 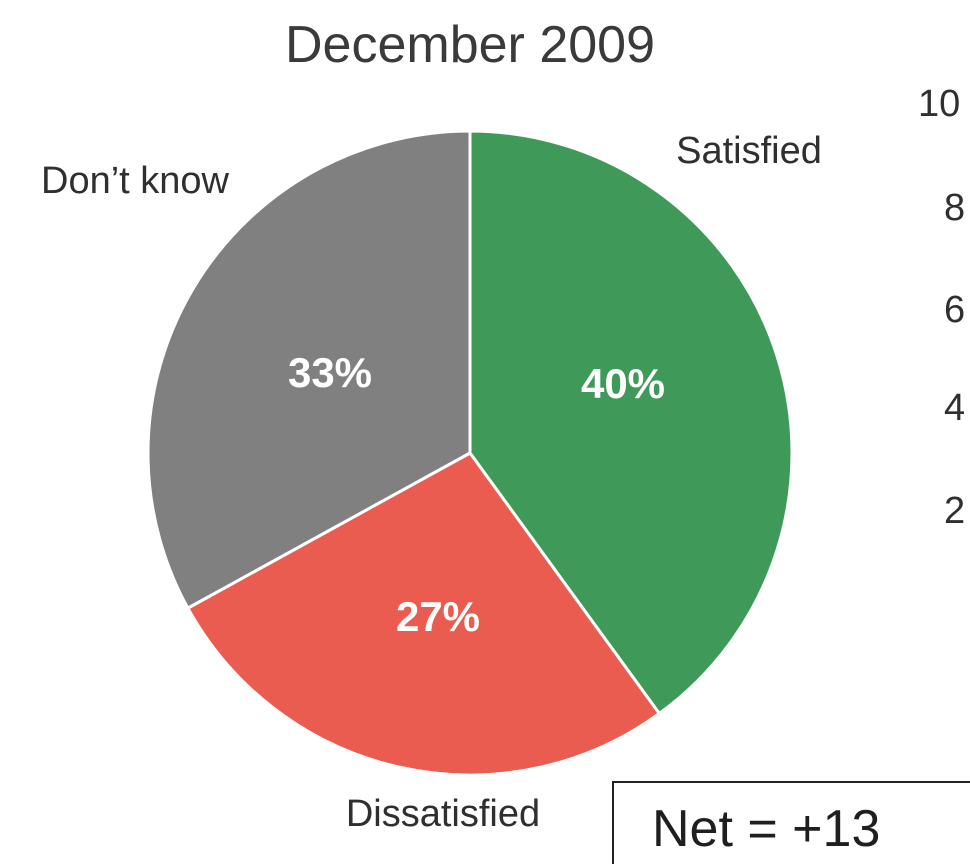 What do you see at coordinates (766, 829) in the screenshot?
I see `net-annotation-text: Net = +13` at bounding box center [766, 829].